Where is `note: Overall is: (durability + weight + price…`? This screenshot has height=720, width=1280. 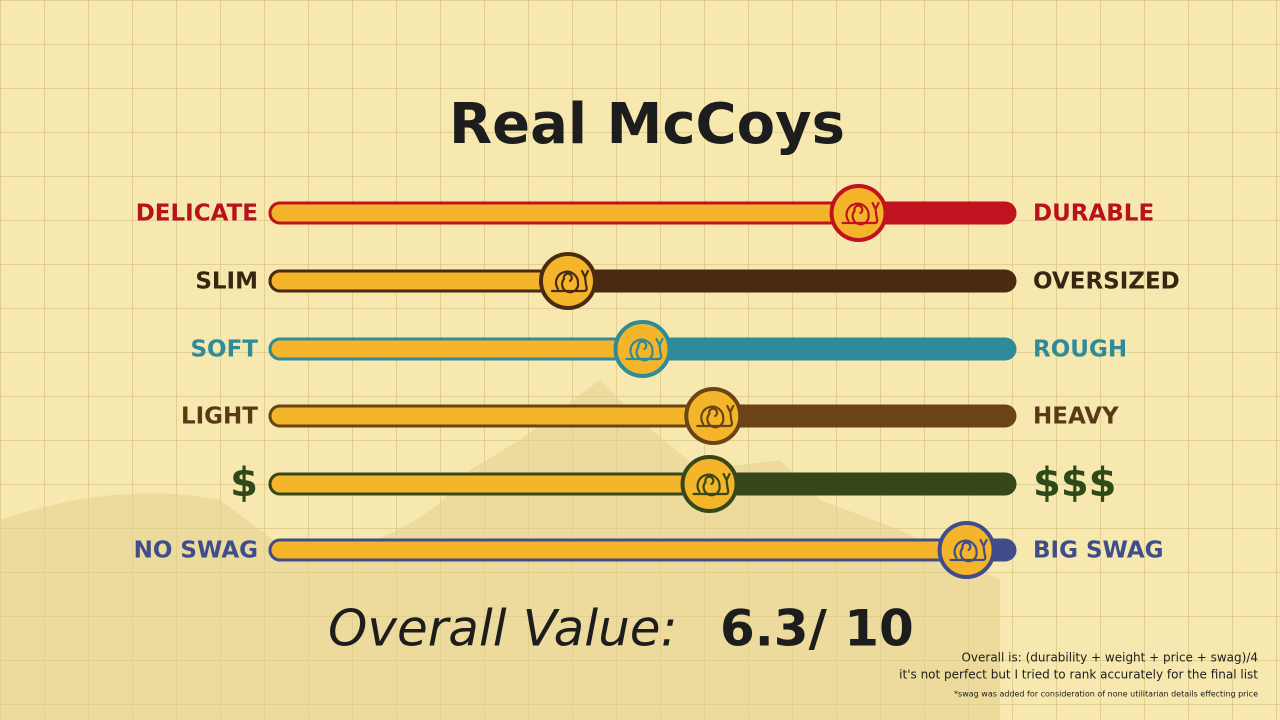 note: Overall is: (durability + weight + price… is located at coordinates (1109, 658).